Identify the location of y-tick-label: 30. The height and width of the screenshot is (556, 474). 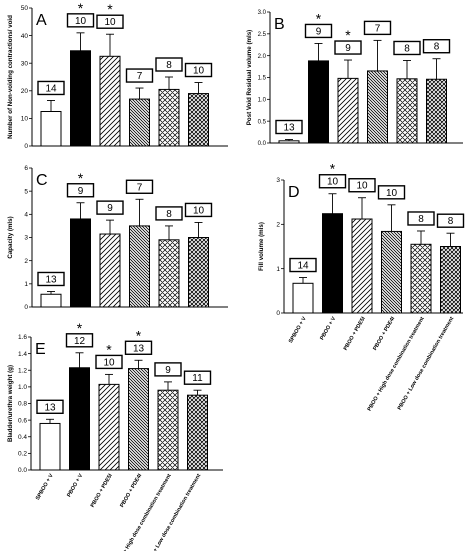
(25, 63).